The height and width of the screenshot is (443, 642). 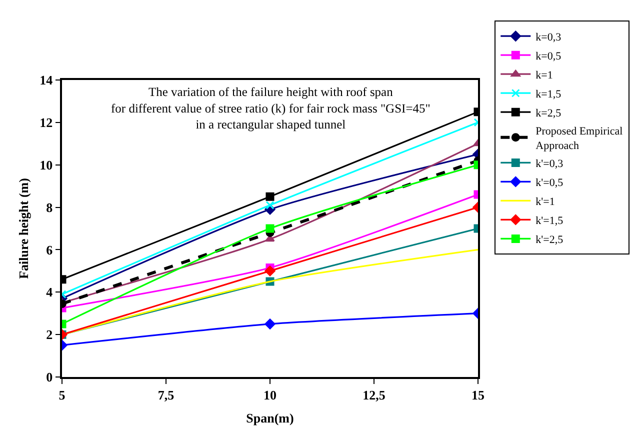 What do you see at coordinates (549, 113) in the screenshot?
I see `legend-label: k=2,5` at bounding box center [549, 113].